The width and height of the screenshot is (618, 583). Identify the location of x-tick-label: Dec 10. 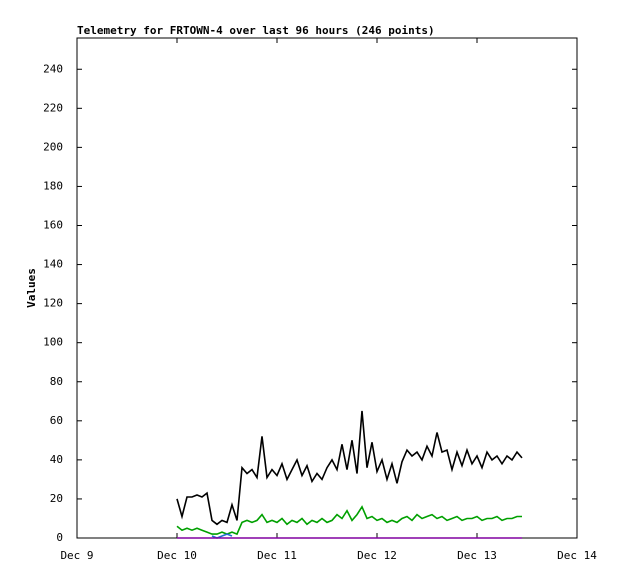
(177, 555).